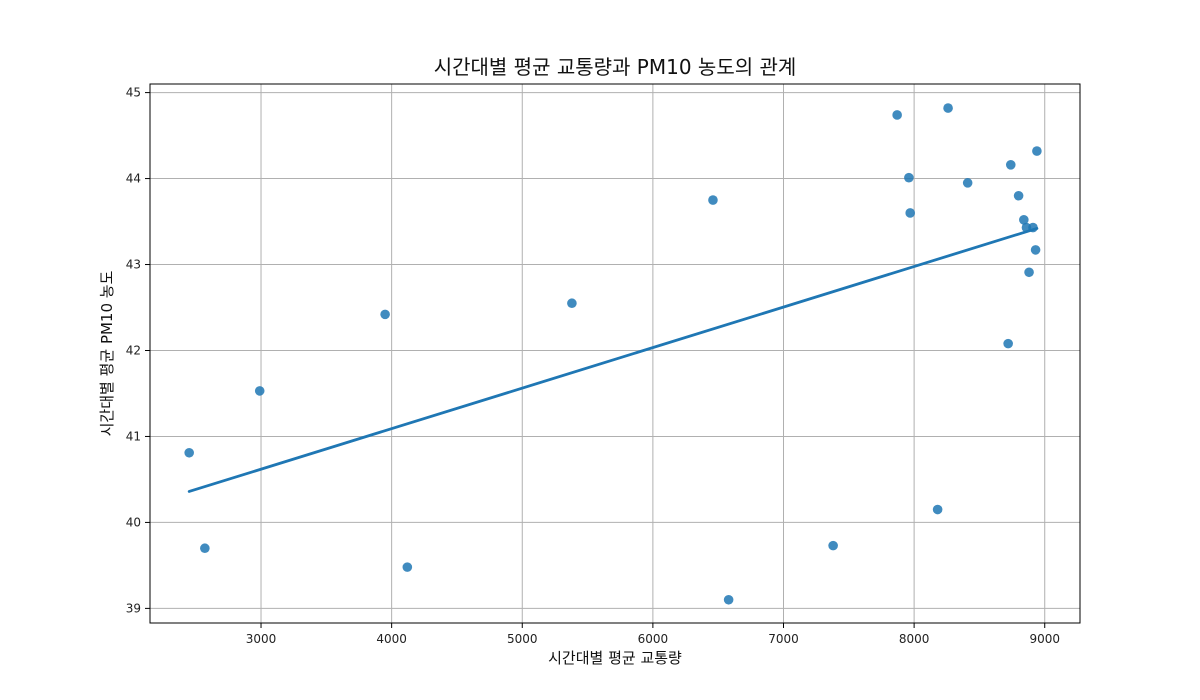  I want to click on y-tick-label: 41, so click(133, 436).